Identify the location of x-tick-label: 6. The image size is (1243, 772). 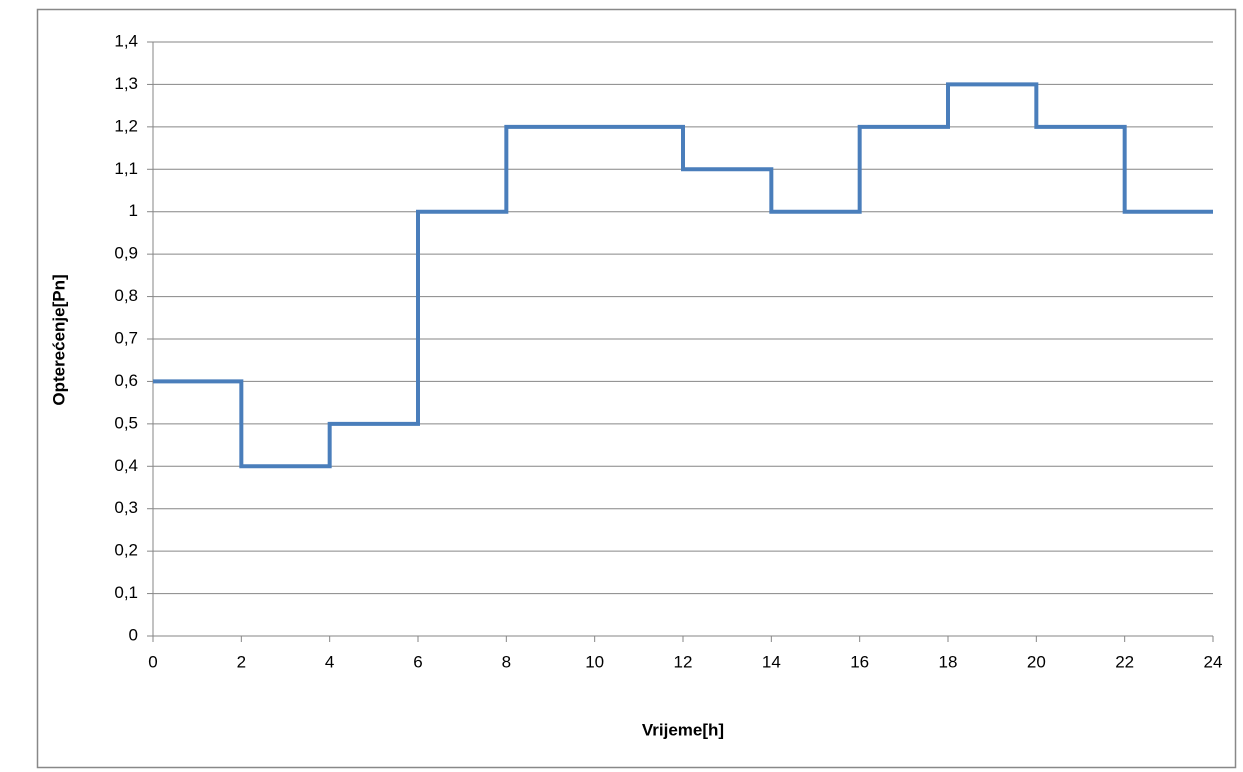
(417, 661).